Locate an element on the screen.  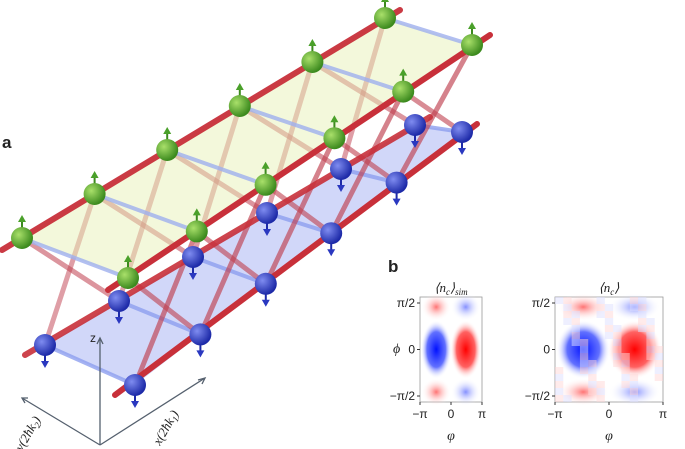
axis-label: z is located at coordinates (93, 338).